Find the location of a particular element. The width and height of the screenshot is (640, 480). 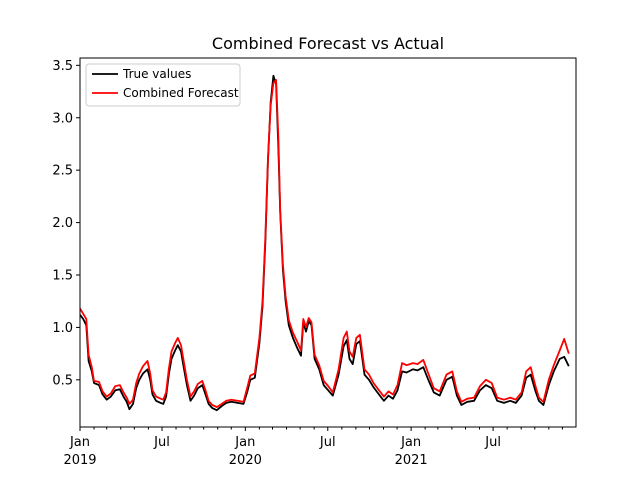

y-tick-label-5: 3.0 is located at coordinates (62, 118).